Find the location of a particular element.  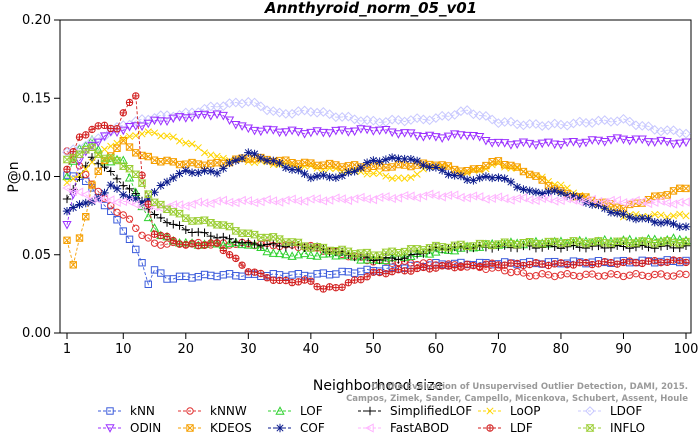

legend-marker-inflo is located at coordinates (590, 428).